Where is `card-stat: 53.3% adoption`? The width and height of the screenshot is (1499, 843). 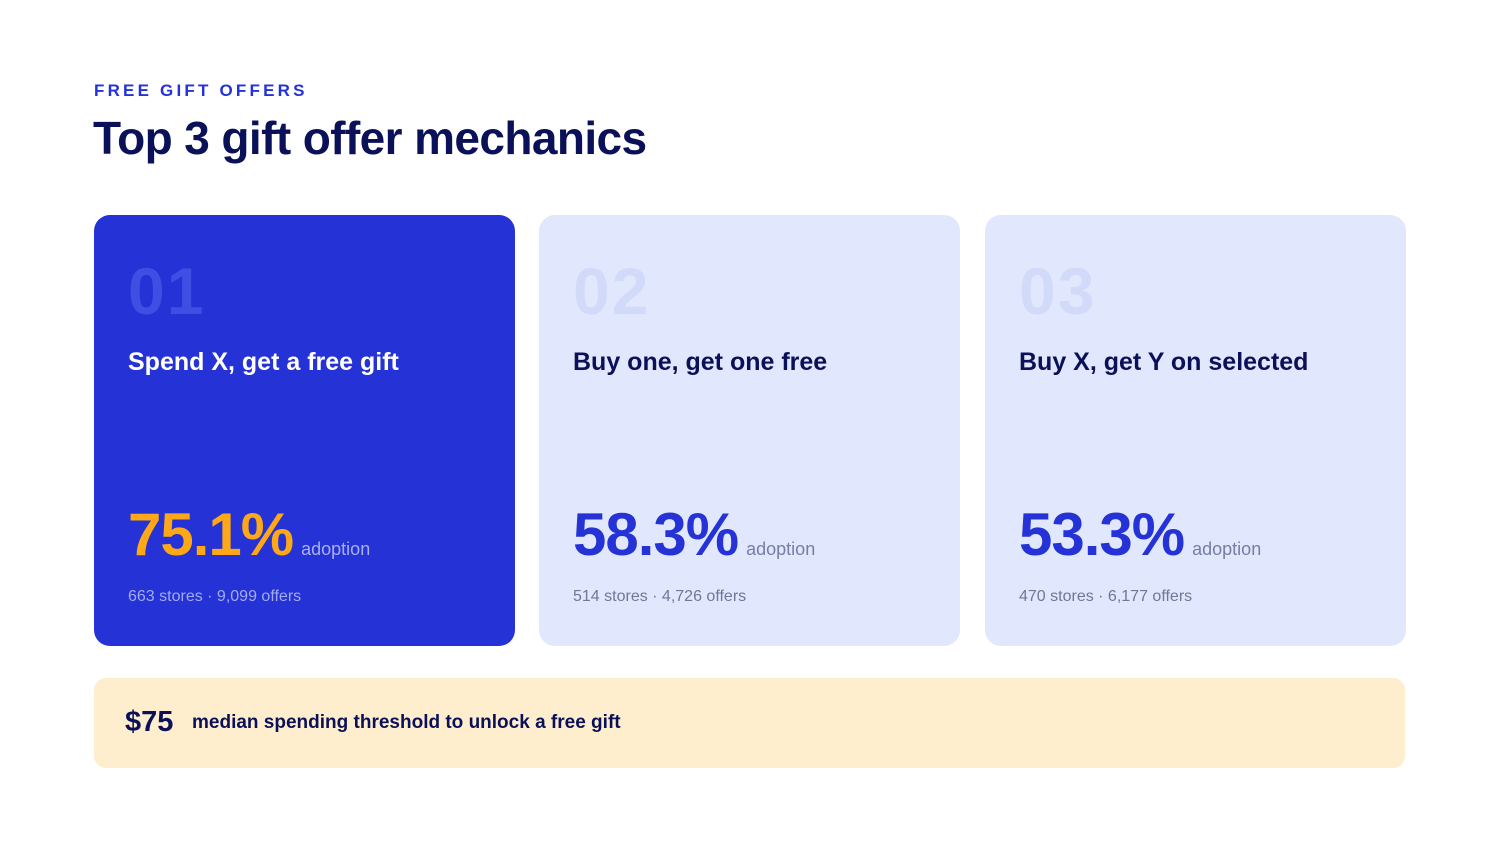
card-stat: 53.3% adoption is located at coordinates (1140, 543).